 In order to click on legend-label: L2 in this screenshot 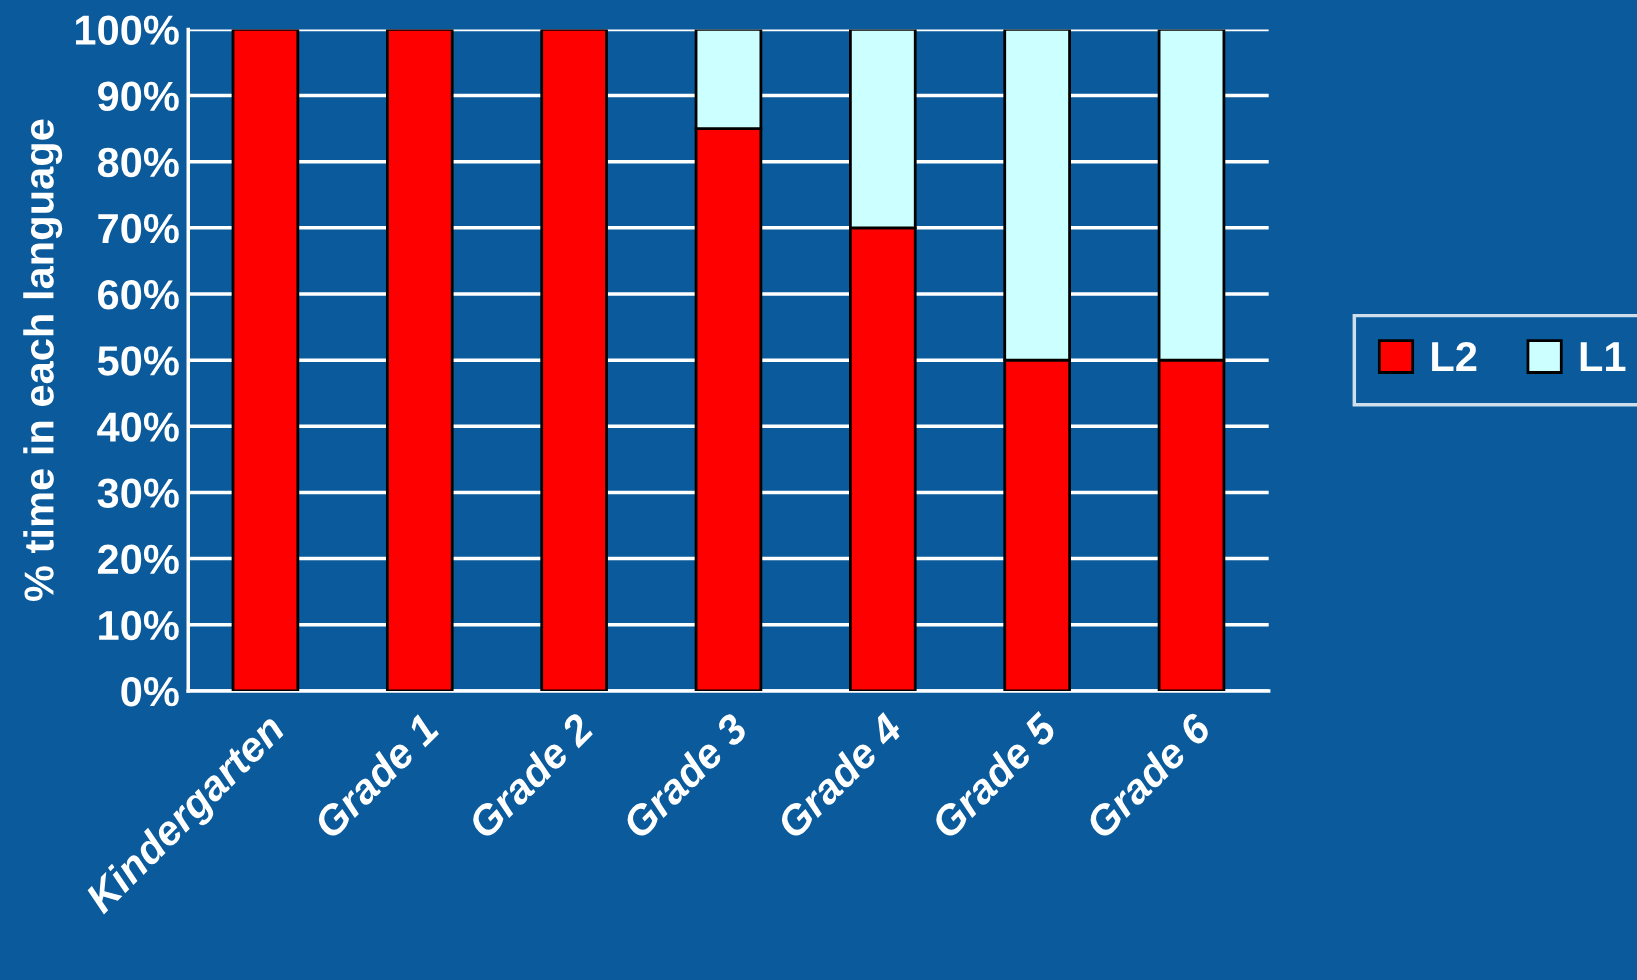, I will do `click(1454, 356)`.